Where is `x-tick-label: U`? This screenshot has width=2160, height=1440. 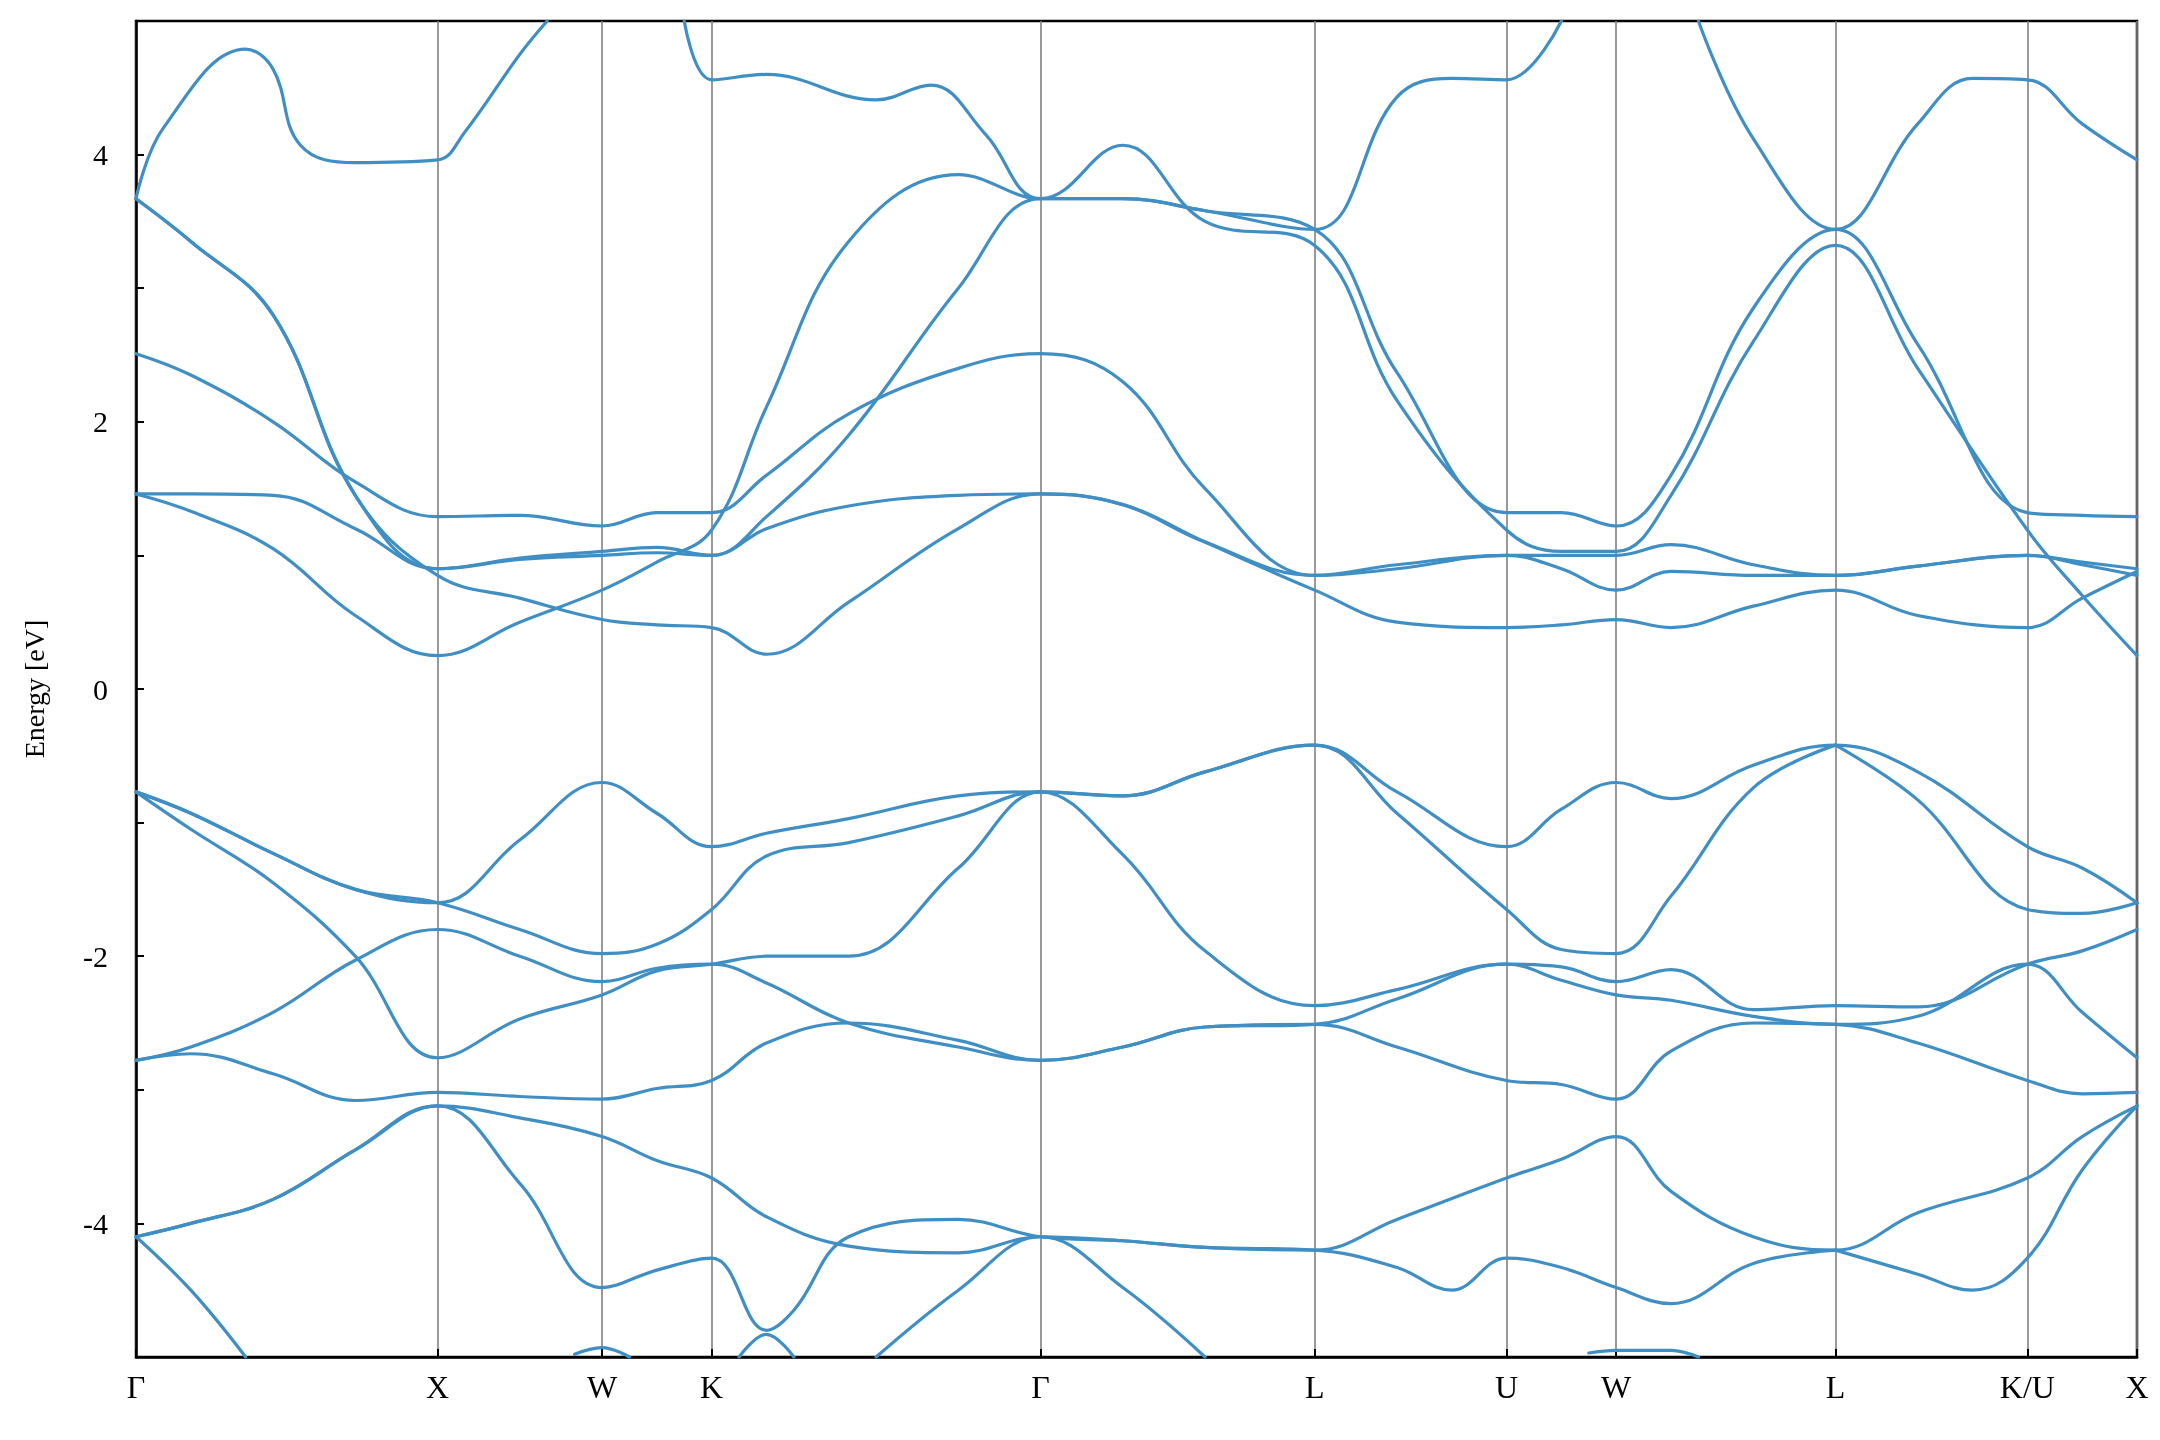 x-tick-label: U is located at coordinates (1506, 1387).